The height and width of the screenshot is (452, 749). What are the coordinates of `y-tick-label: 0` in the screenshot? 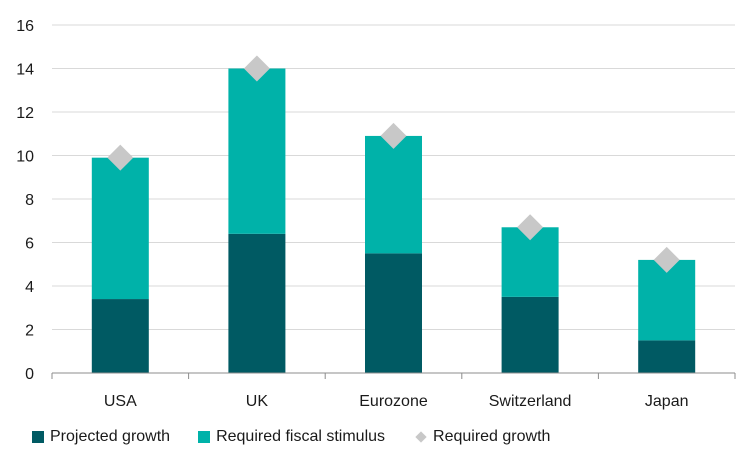 It's located at (29, 374).